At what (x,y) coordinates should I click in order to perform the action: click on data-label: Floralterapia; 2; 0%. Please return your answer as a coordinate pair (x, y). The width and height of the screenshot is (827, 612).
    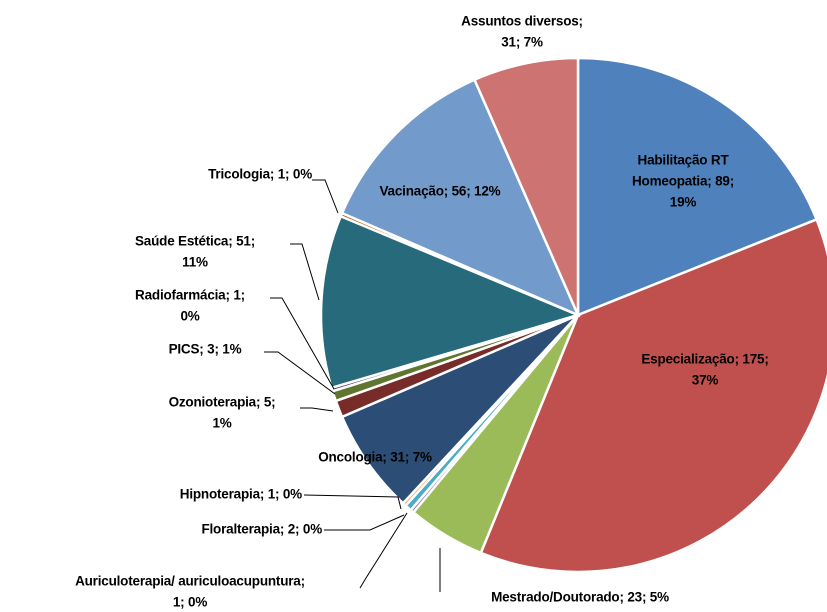
    Looking at the image, I should click on (261, 529).